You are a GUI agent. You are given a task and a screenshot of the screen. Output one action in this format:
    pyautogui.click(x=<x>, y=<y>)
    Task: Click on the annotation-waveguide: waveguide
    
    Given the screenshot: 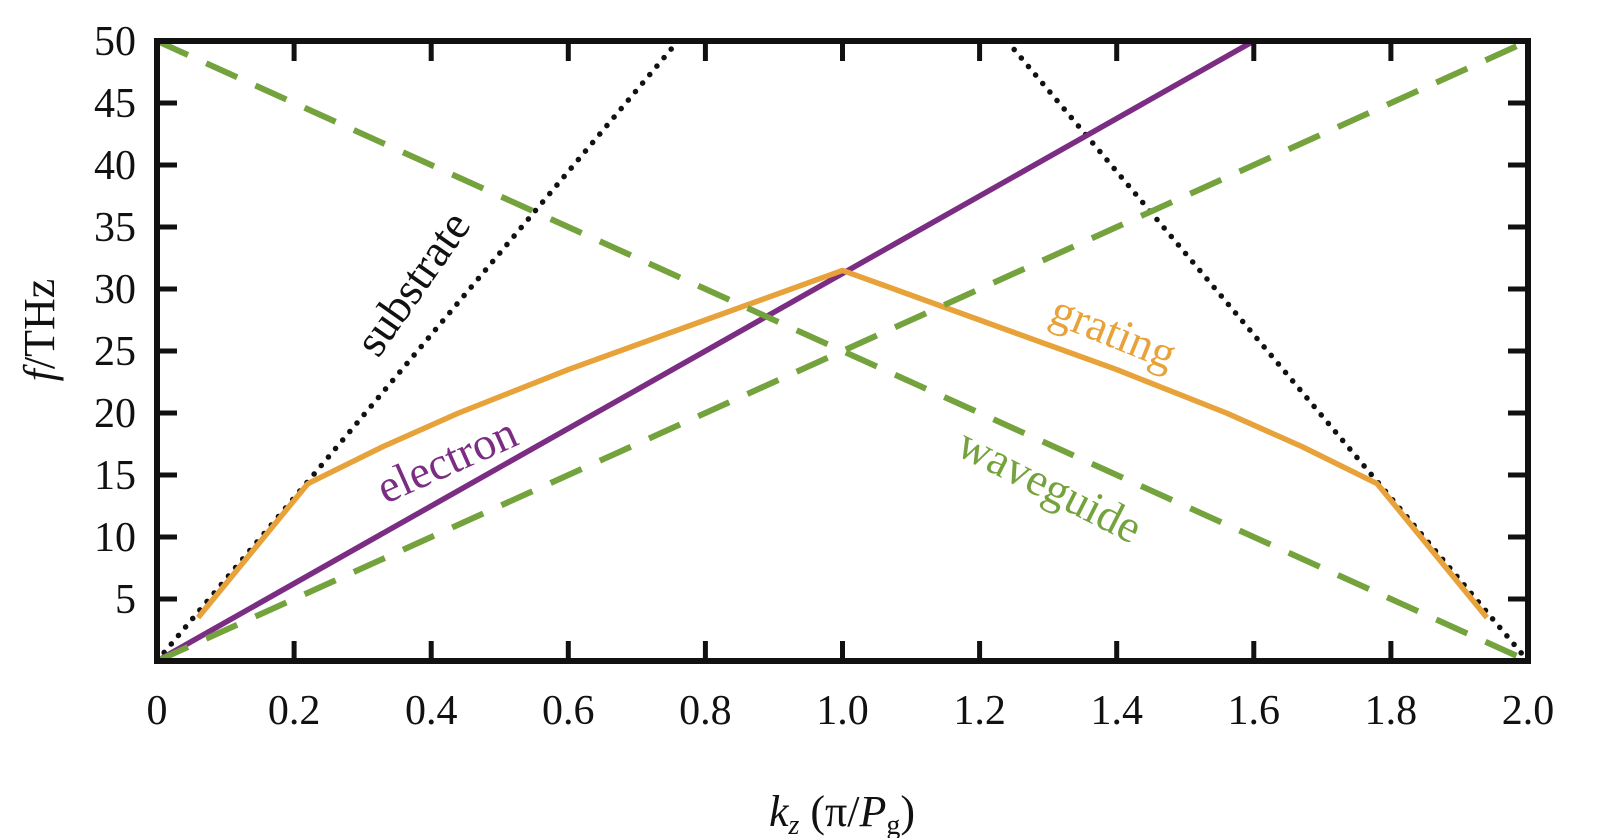 What is the action you would take?
    pyautogui.click(x=1050, y=485)
    